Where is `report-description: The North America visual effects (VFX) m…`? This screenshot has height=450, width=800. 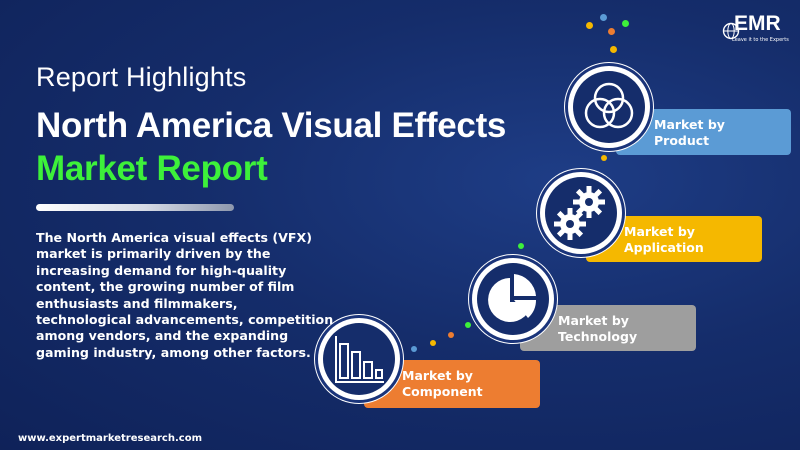
report-description: The North America visual effects (VFX) m… is located at coordinates (185, 295).